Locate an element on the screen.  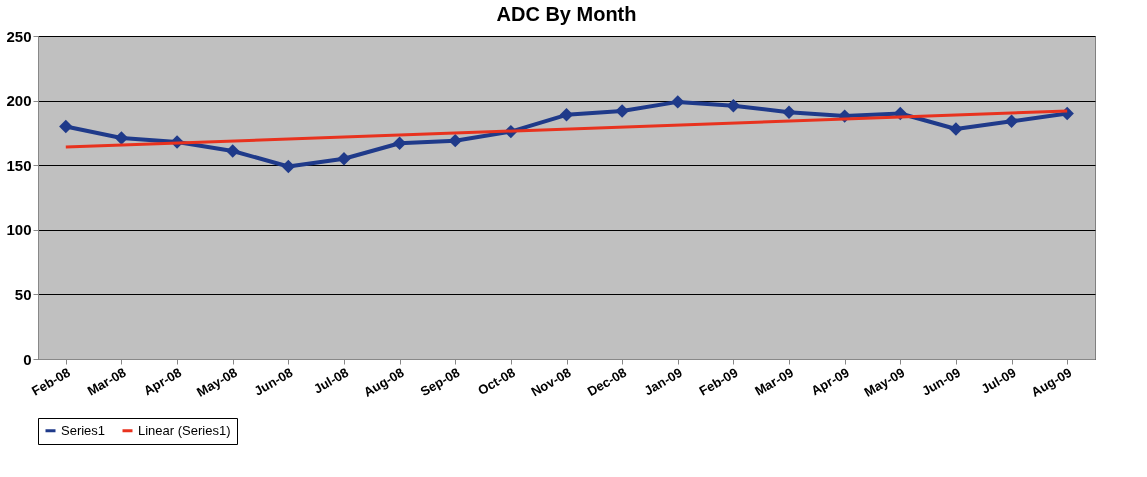
chart-title: ADC By Month is located at coordinates (566, 14).